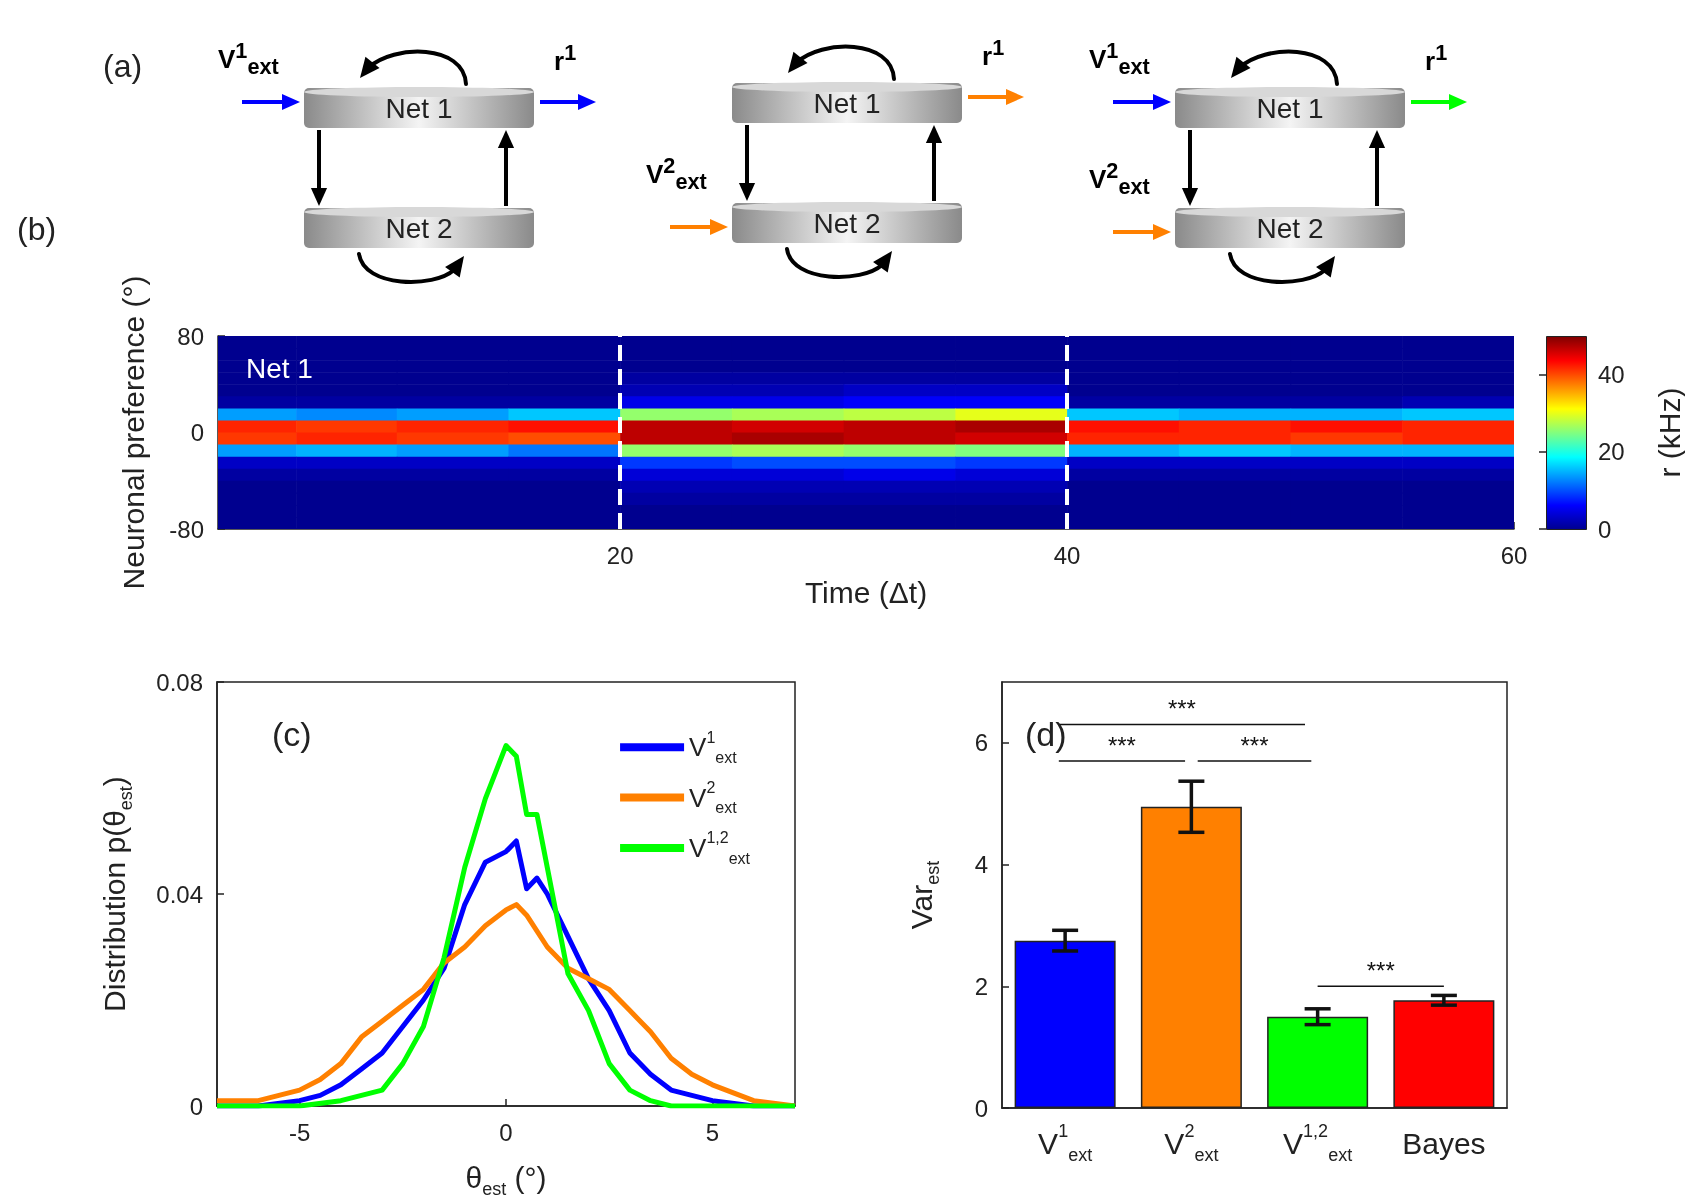  Describe the element at coordinates (981, 865) in the screenshot. I see `y-tick-label: 4` at that location.